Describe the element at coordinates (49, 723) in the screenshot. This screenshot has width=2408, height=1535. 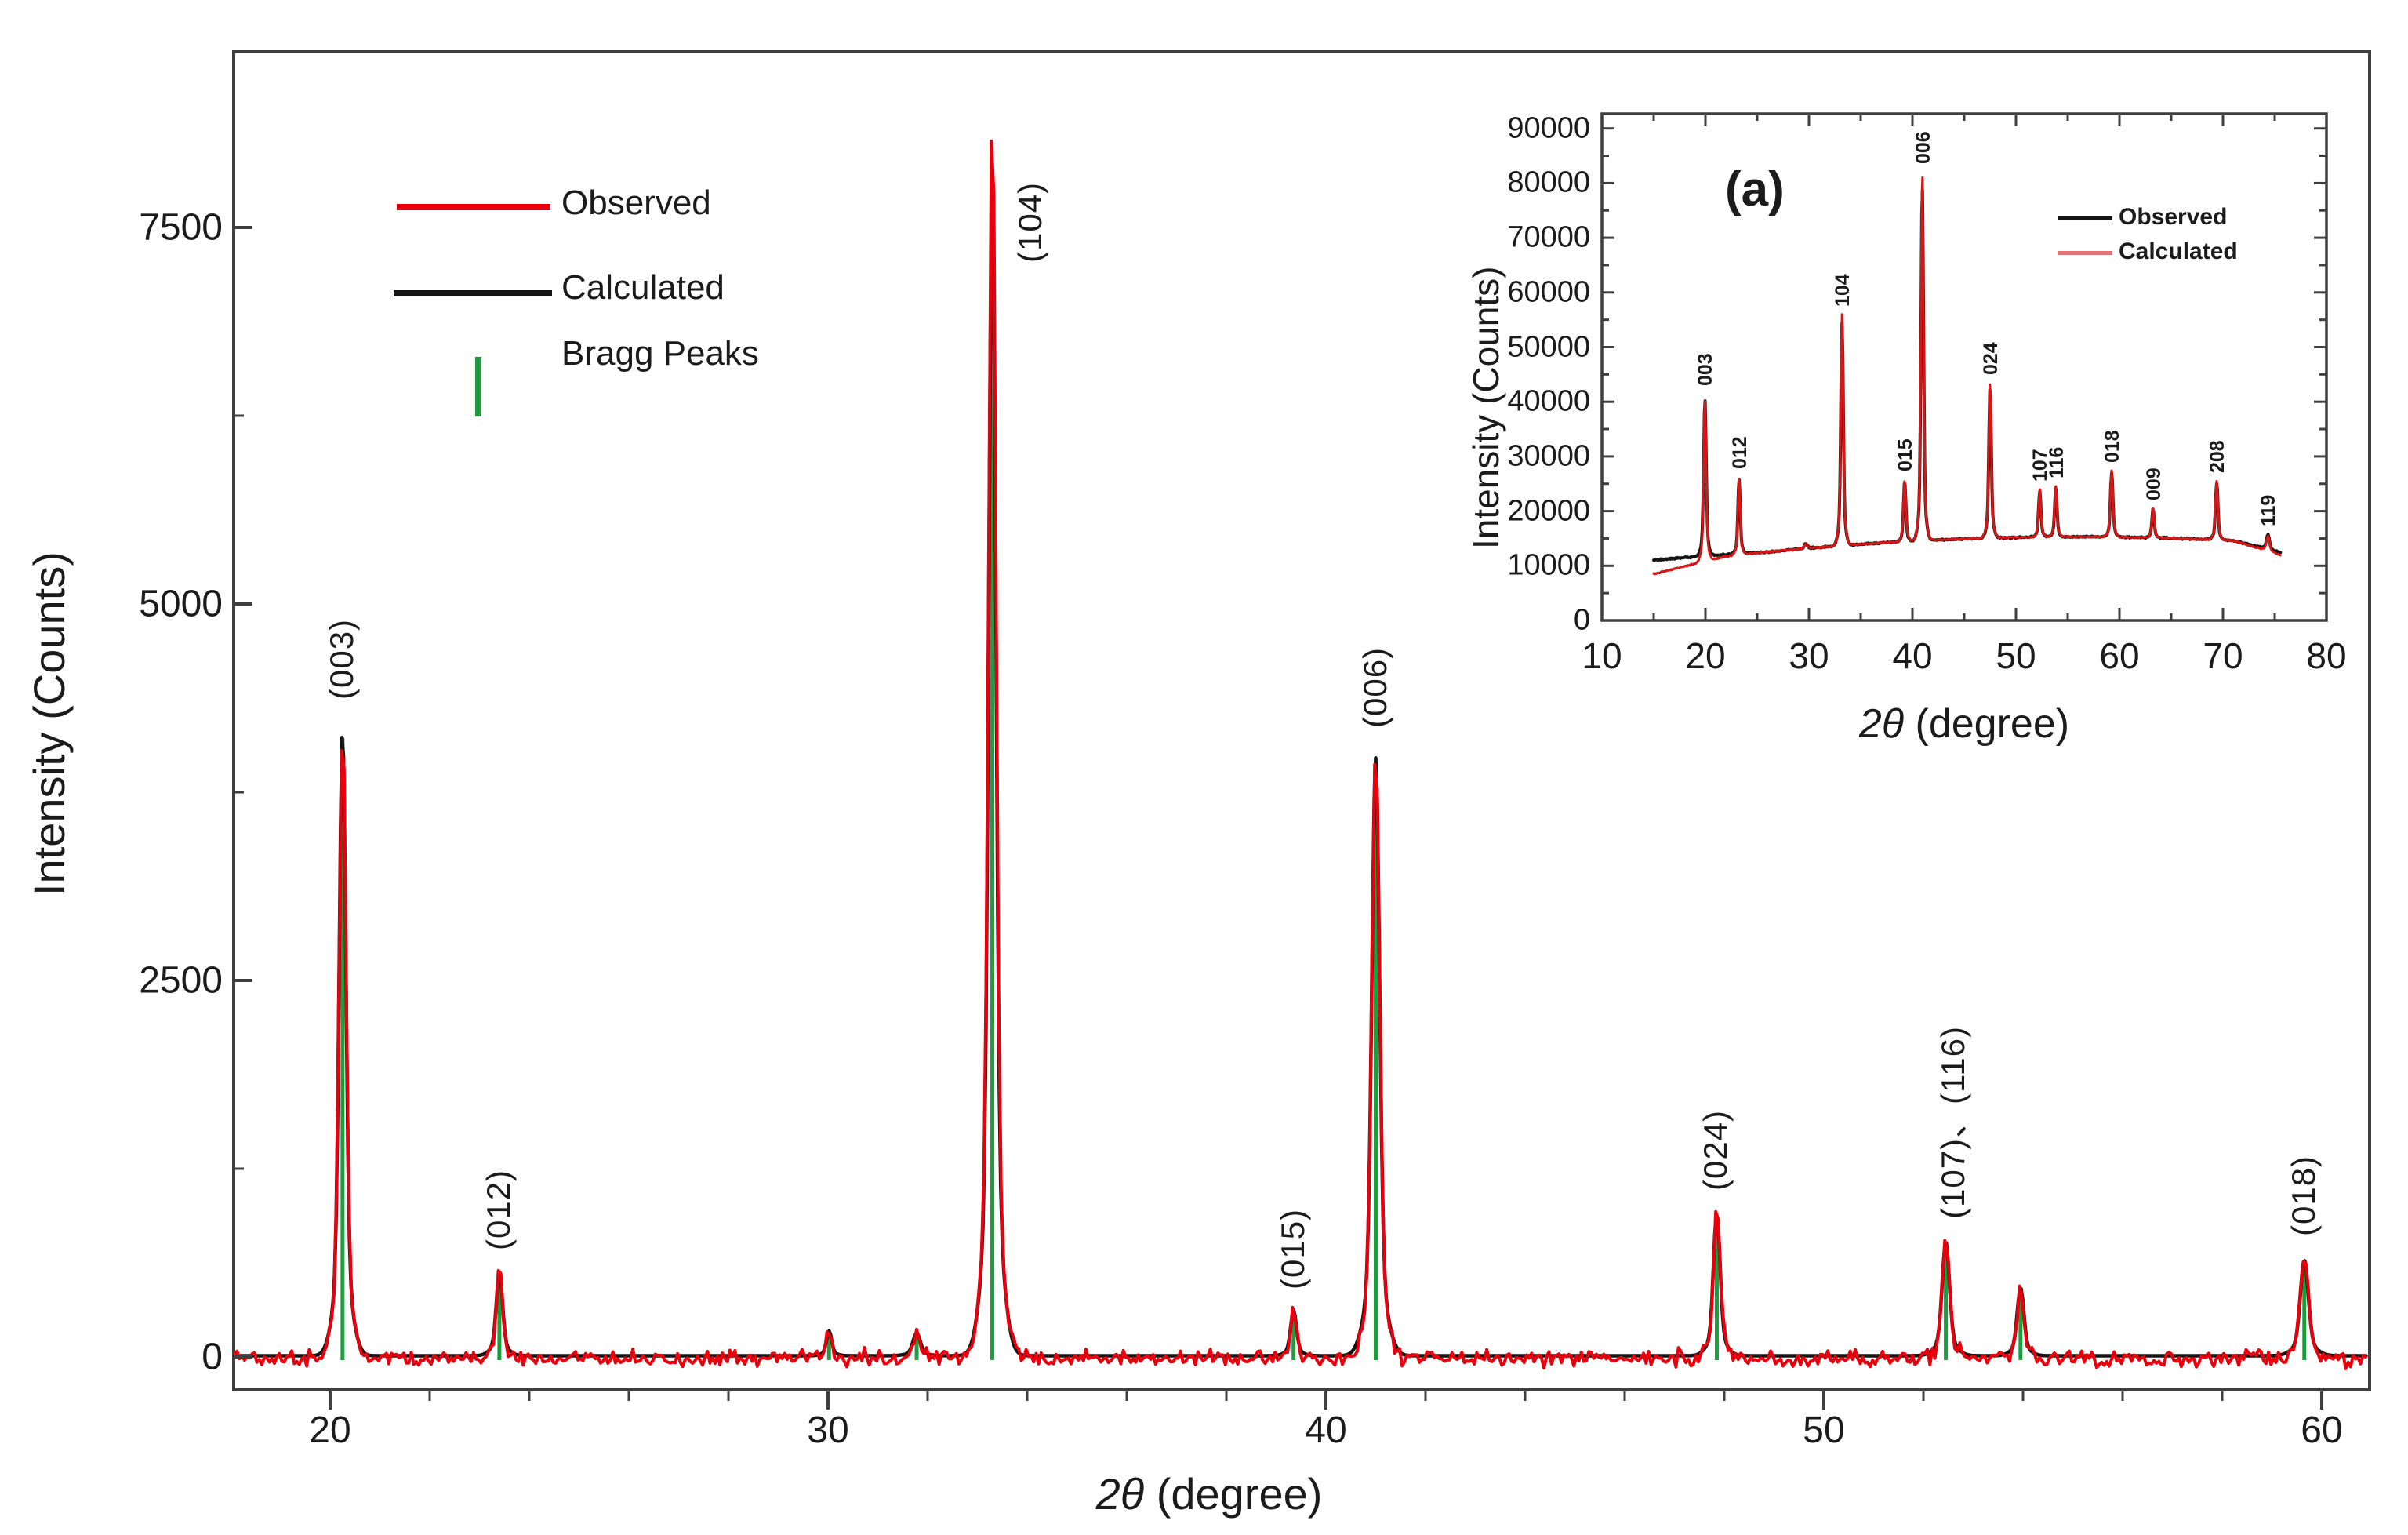
I see `main-y-axis-title: Intensity (Counts)` at that location.